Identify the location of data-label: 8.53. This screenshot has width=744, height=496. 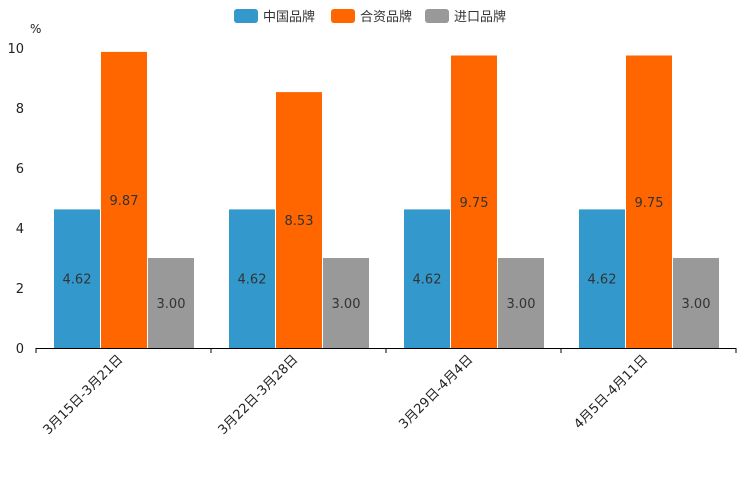
(299, 221).